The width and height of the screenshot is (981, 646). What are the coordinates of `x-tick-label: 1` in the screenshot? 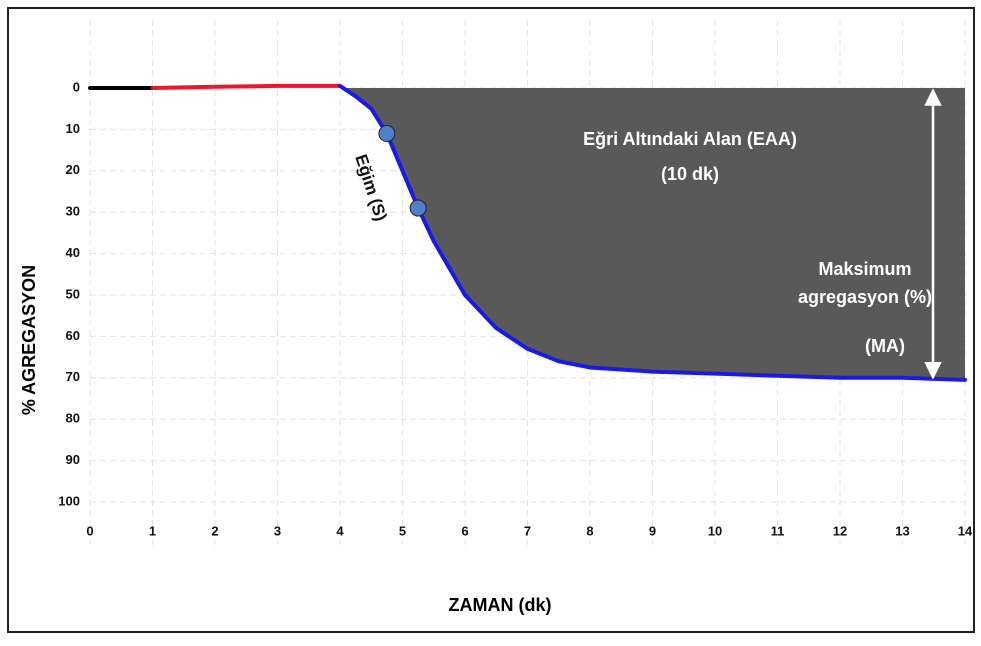 It's located at (152, 530).